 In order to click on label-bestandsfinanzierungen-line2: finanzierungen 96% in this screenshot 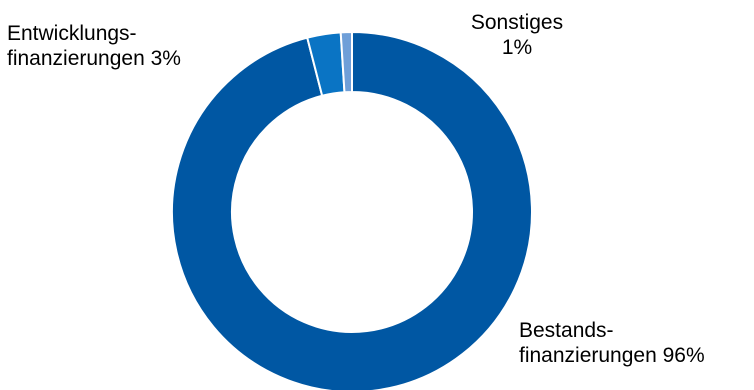, I will do `click(612, 355)`.